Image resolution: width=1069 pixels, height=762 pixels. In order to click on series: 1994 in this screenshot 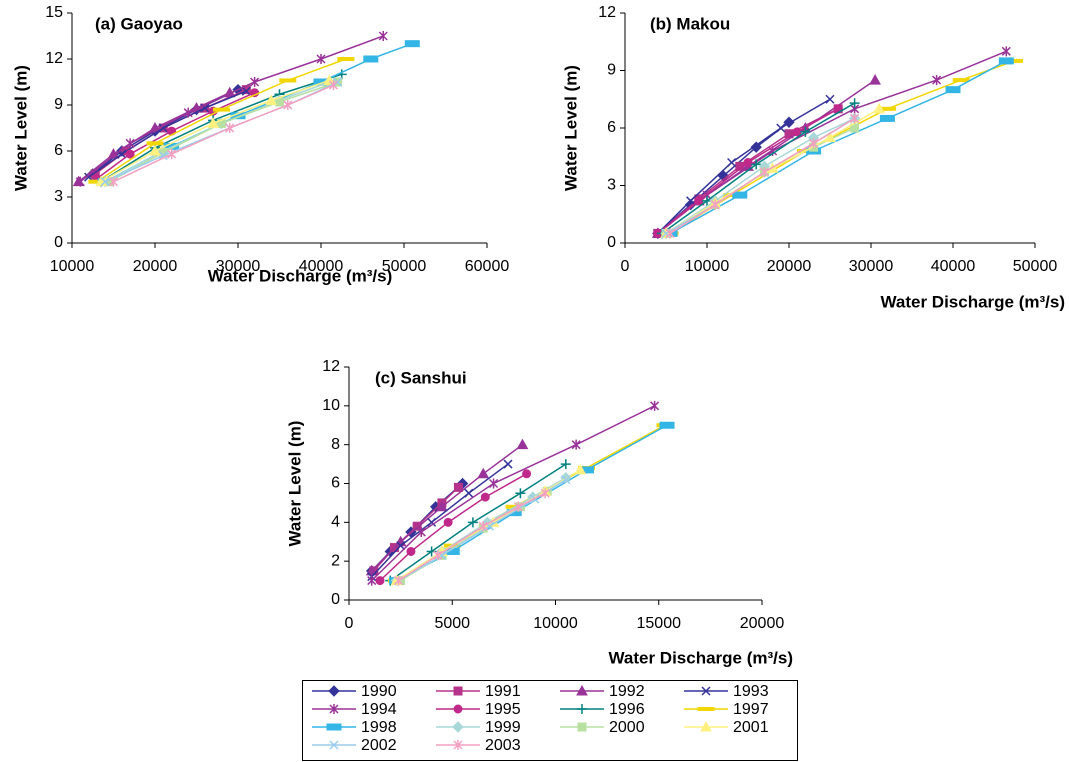, I will do `click(513, 493)`.